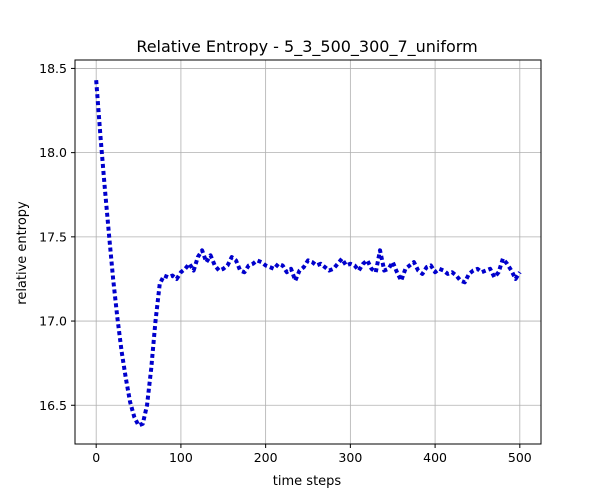 This screenshot has height=500, width=600. I want to click on x-tick-label: 300, so click(350, 457).